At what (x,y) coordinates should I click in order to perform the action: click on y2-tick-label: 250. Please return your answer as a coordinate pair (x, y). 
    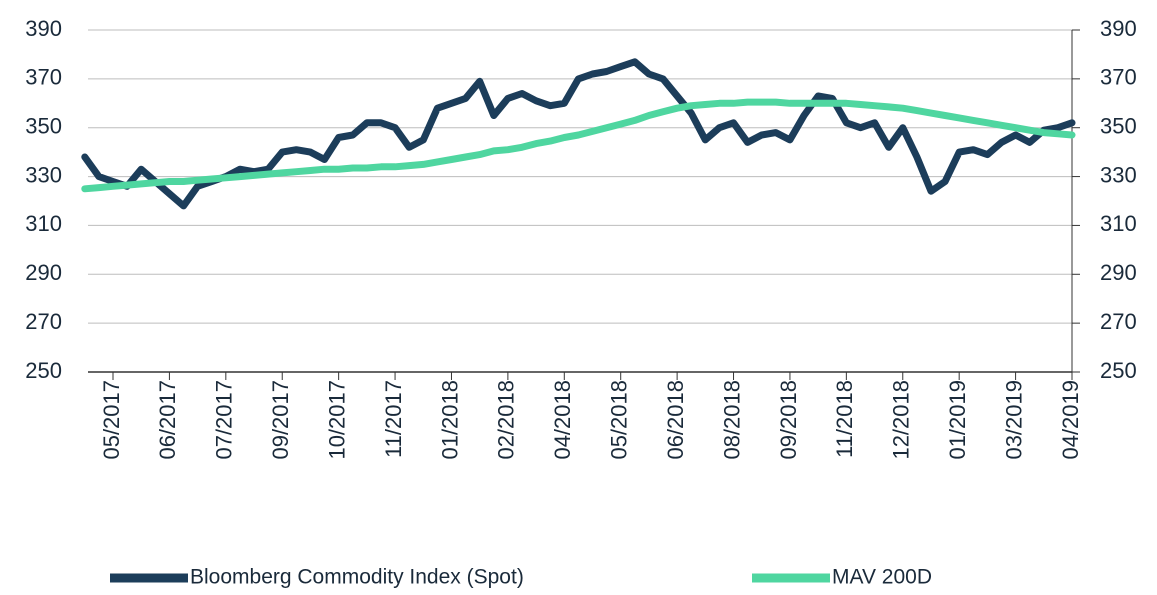
    Looking at the image, I should click on (1118, 370).